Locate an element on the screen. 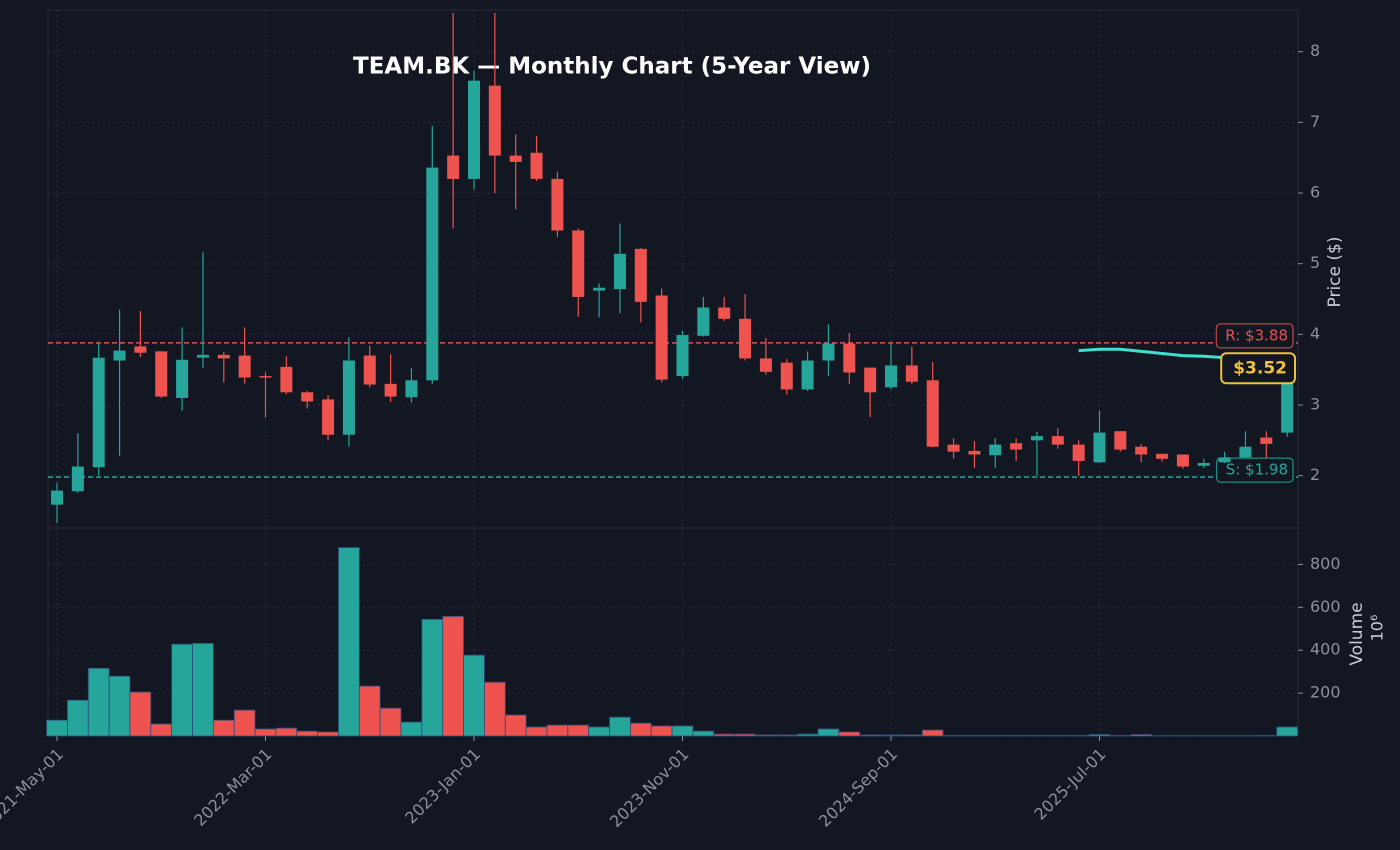  level-label: R: $3.88 is located at coordinates (1256, 335).